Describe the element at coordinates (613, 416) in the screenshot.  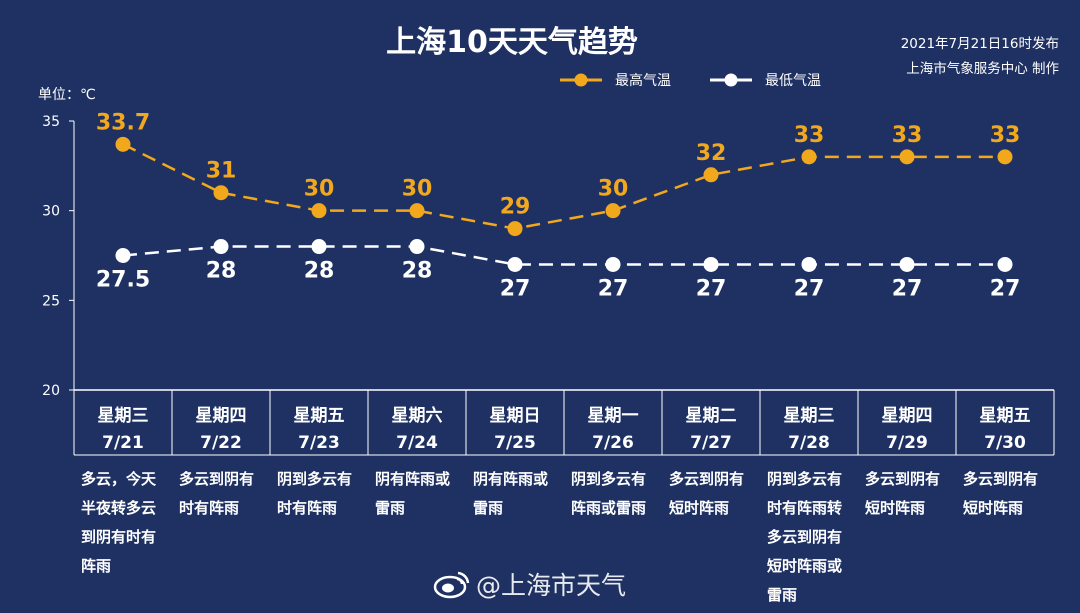
I see `weekday-label: 星期一` at that location.